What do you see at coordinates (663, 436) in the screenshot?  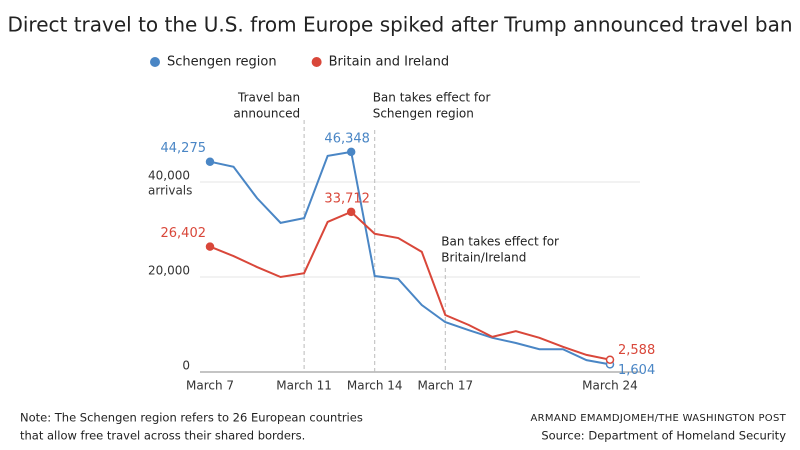 I see `source: Source: Department of Homeland Security` at bounding box center [663, 436].